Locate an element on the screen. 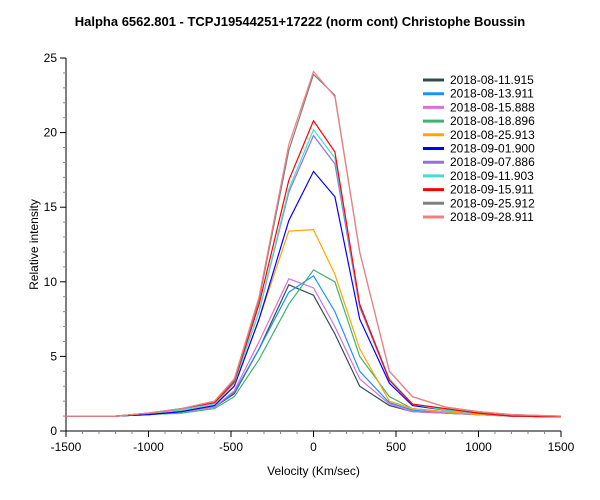 This screenshot has width=600, height=500. legend-label: 2018-08-18.896 is located at coordinates (492, 121).